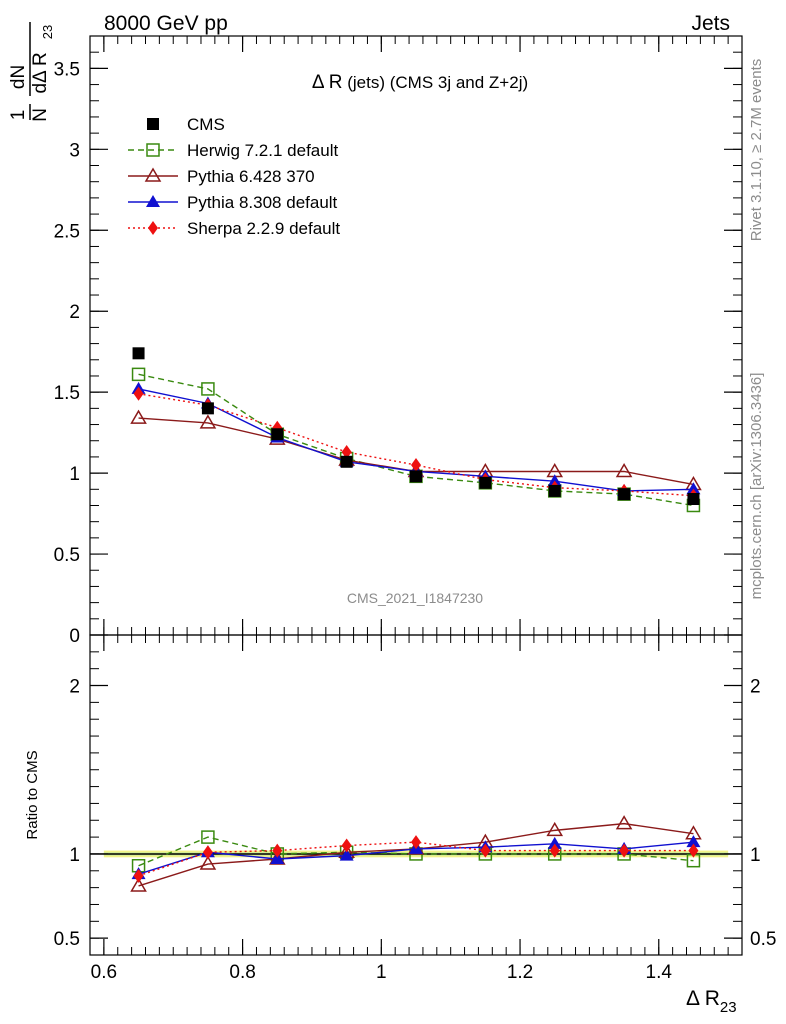 The height and width of the screenshot is (1024, 786). I want to click on y-tick-label: 1.5, so click(67, 393).